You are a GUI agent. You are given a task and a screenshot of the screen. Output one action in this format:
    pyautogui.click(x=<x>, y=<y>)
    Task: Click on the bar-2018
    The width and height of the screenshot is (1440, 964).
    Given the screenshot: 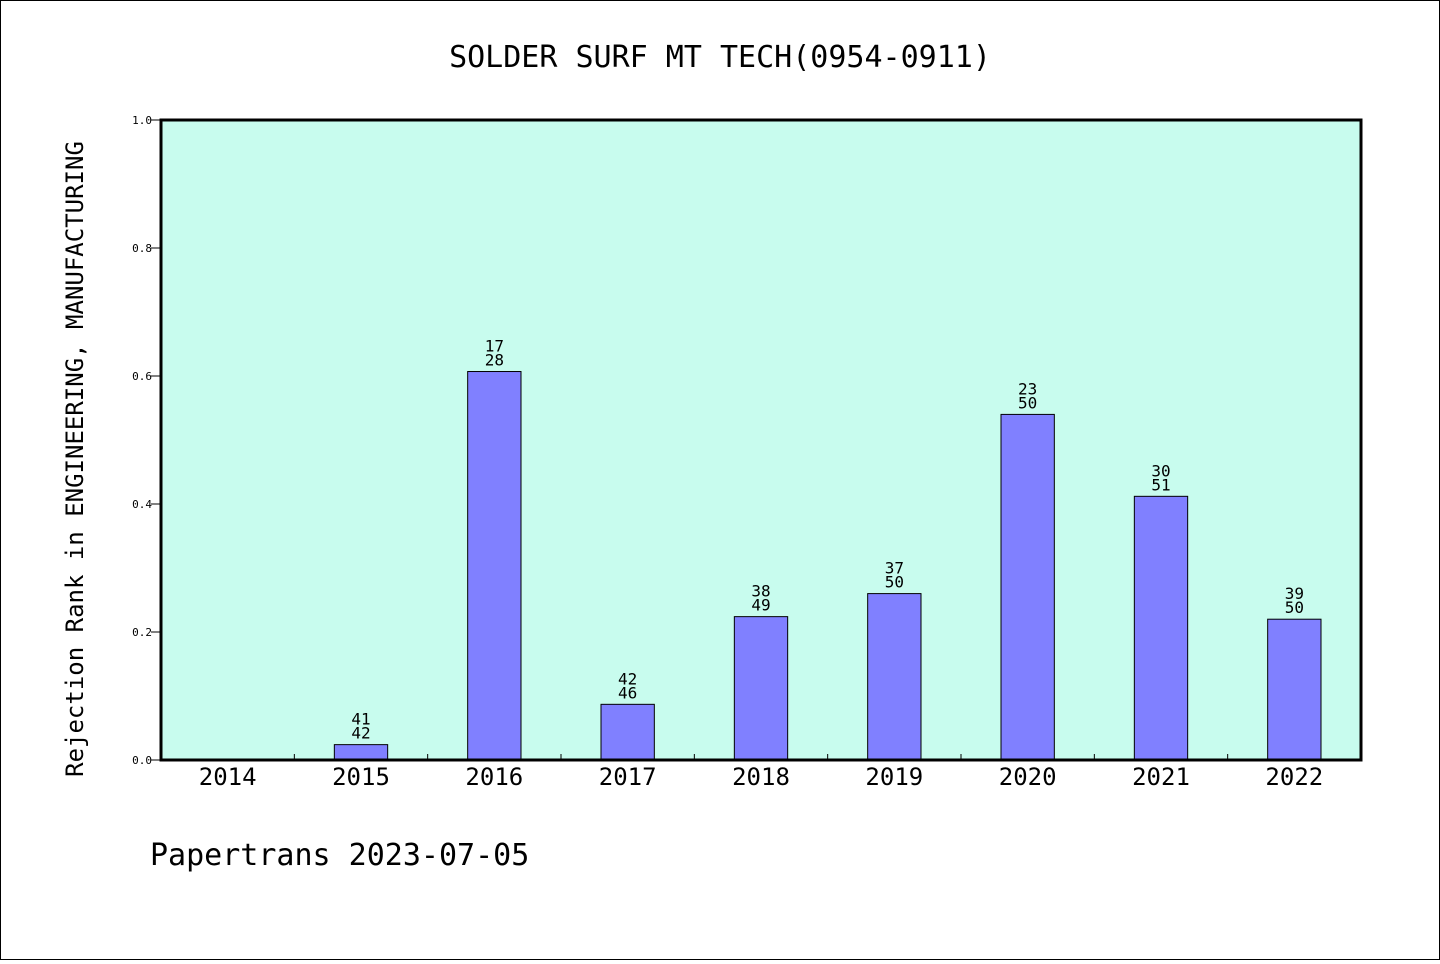 What is the action you would take?
    pyautogui.click(x=761, y=688)
    